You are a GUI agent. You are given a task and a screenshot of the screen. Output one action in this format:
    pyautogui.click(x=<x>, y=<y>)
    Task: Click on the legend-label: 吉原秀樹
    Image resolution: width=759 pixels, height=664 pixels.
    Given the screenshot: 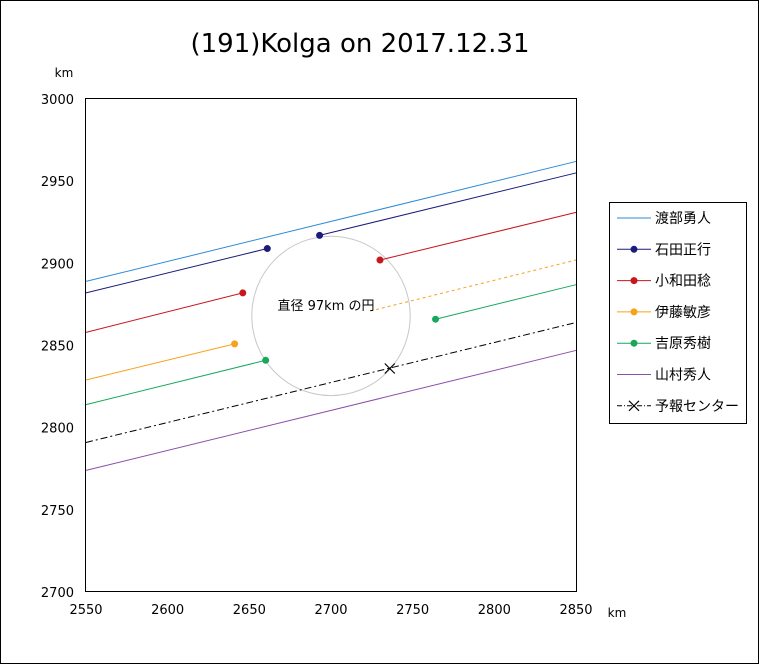 What is the action you would take?
    pyautogui.click(x=683, y=344)
    